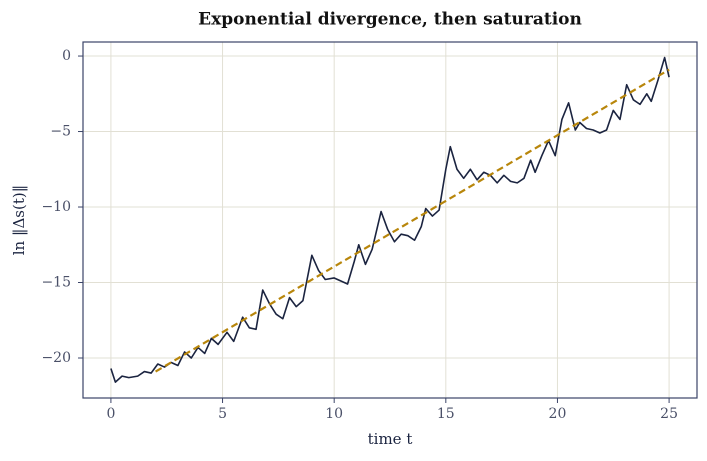 The image size is (707, 461). What do you see at coordinates (110, 414) in the screenshot?
I see `x-tick-label: 0` at bounding box center [110, 414].